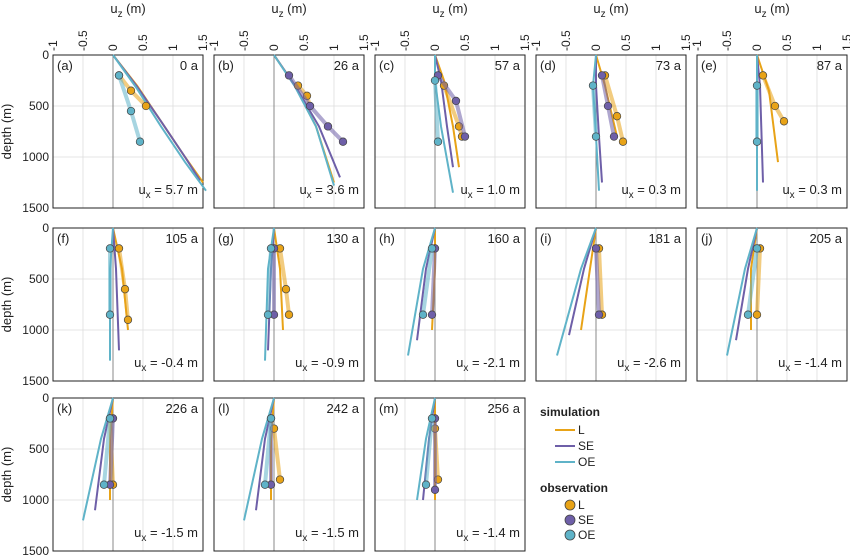  Describe the element at coordinates (347, 65) in the screenshot. I see `panel-time: 26 a` at that location.